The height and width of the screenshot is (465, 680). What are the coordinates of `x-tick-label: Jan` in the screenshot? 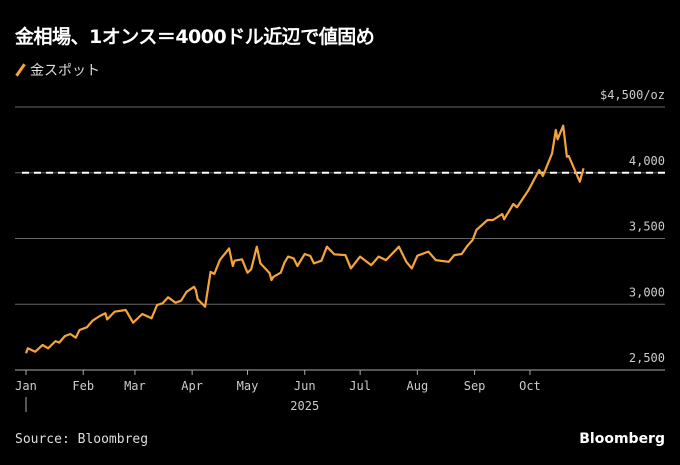 It's located at (26, 386).